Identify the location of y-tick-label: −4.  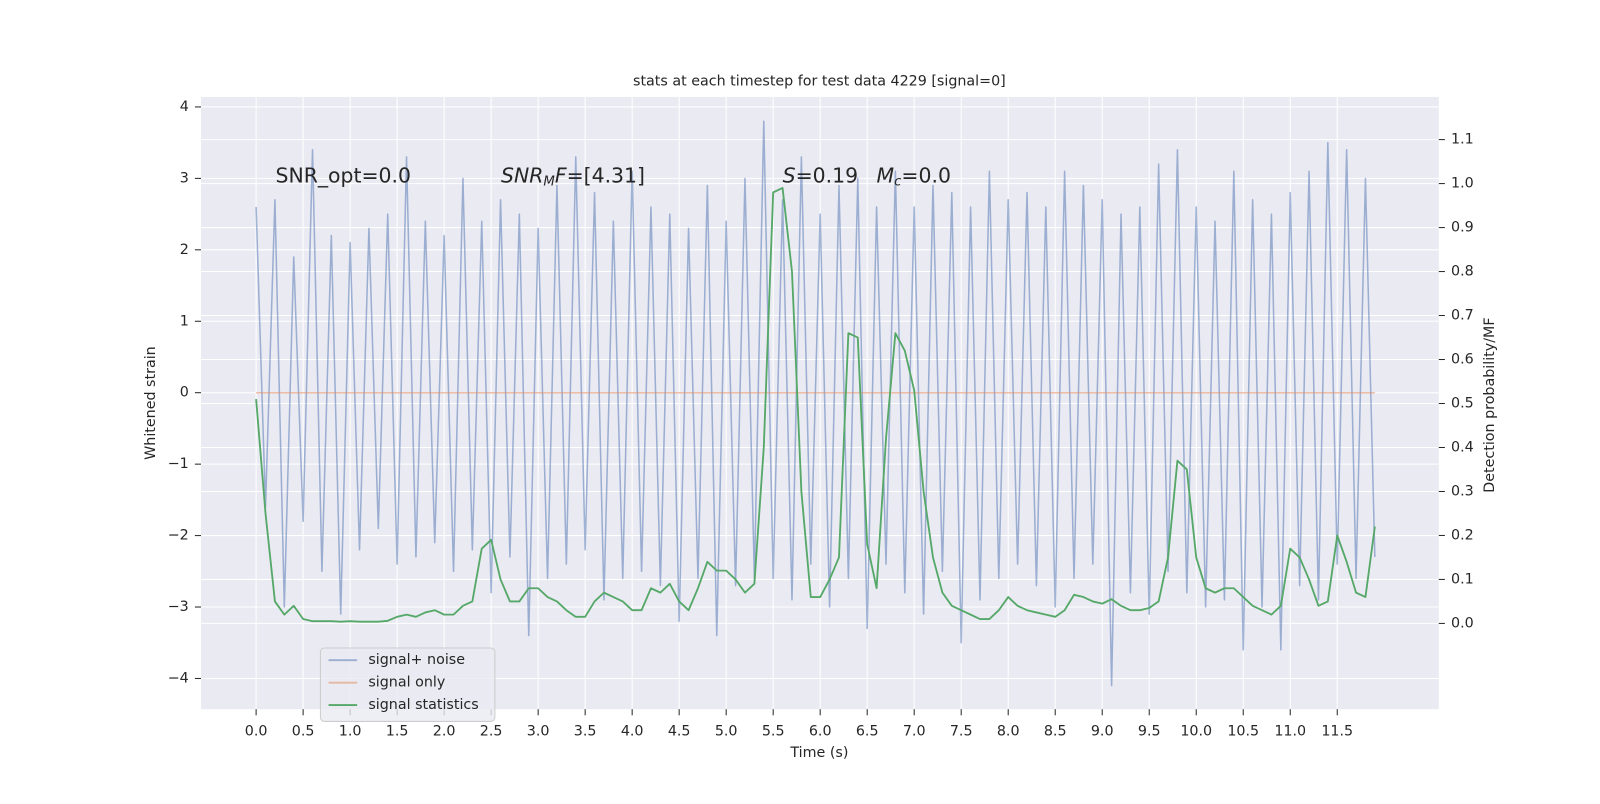
(178, 678).